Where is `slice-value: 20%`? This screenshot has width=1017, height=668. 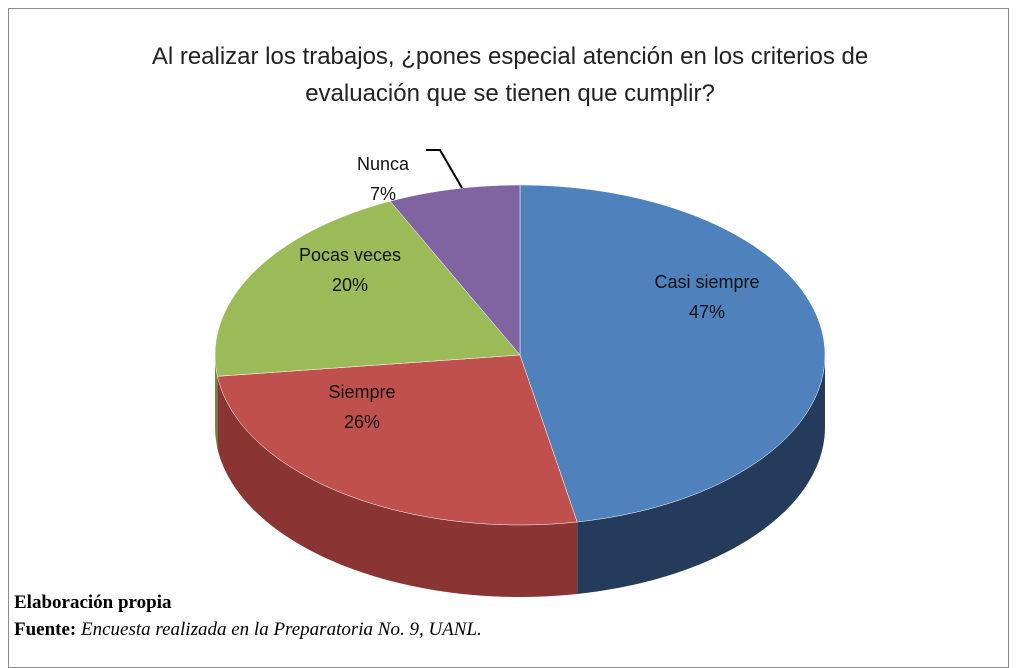
slice-value: 20% is located at coordinates (350, 285).